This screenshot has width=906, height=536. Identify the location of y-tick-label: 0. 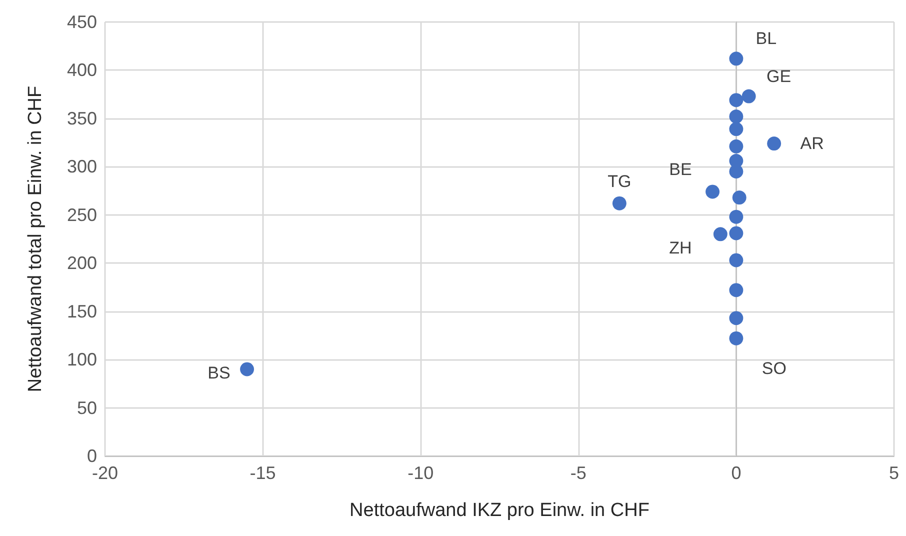
(91, 456).